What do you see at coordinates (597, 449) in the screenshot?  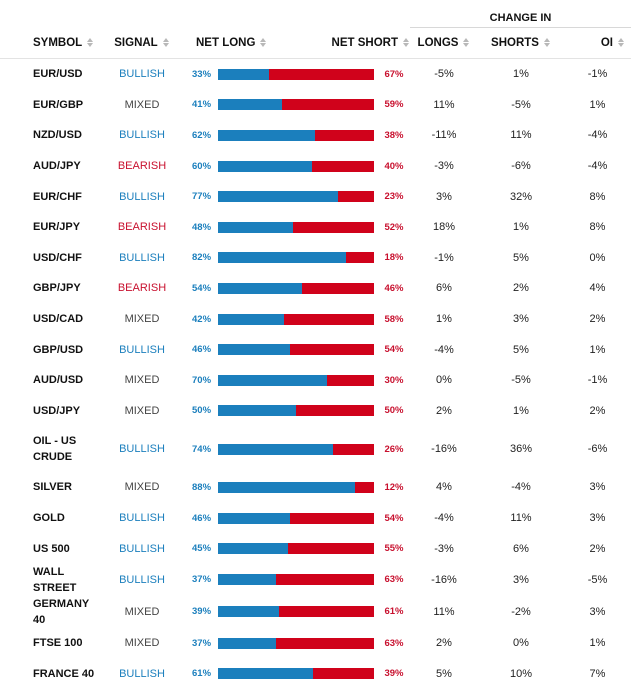 I see `change-oi-value: -6%` at bounding box center [597, 449].